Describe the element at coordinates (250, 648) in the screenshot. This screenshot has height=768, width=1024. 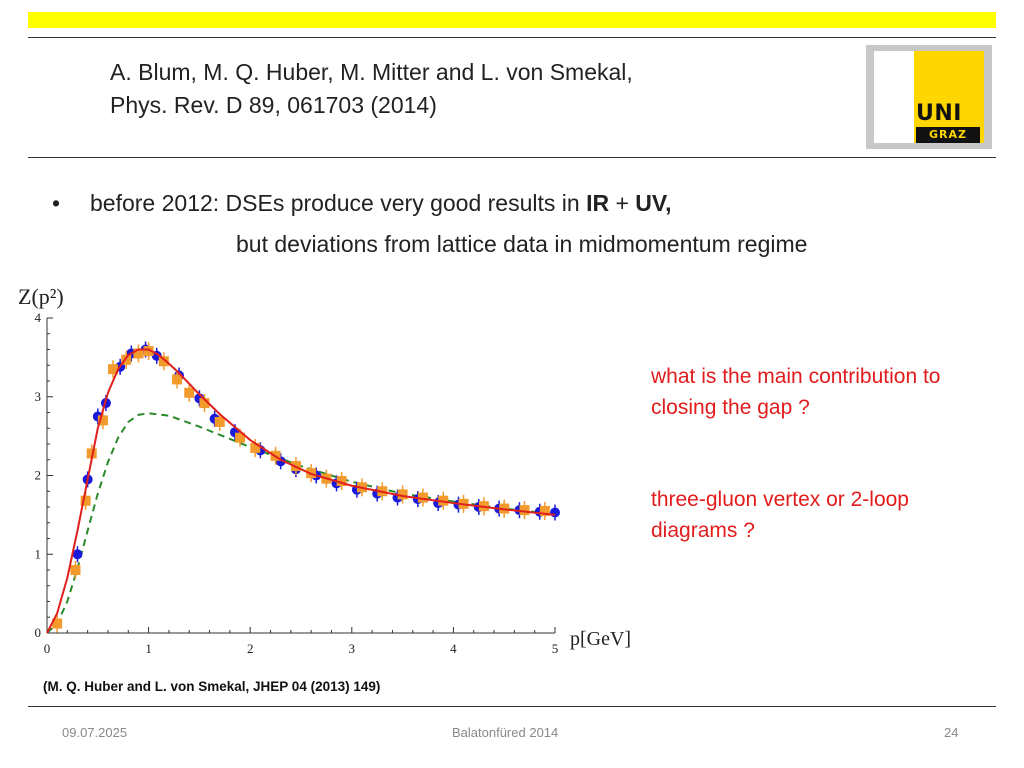
I see `x-tick-label: 2` at that location.